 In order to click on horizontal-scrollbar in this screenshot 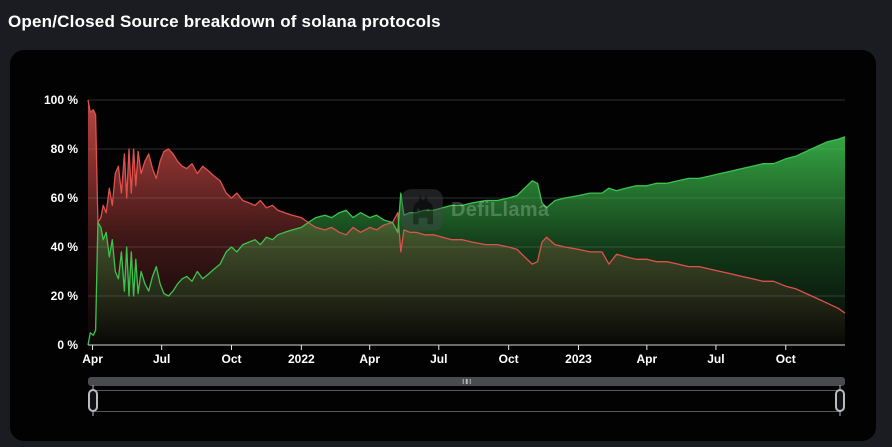, I will do `click(466, 381)`.